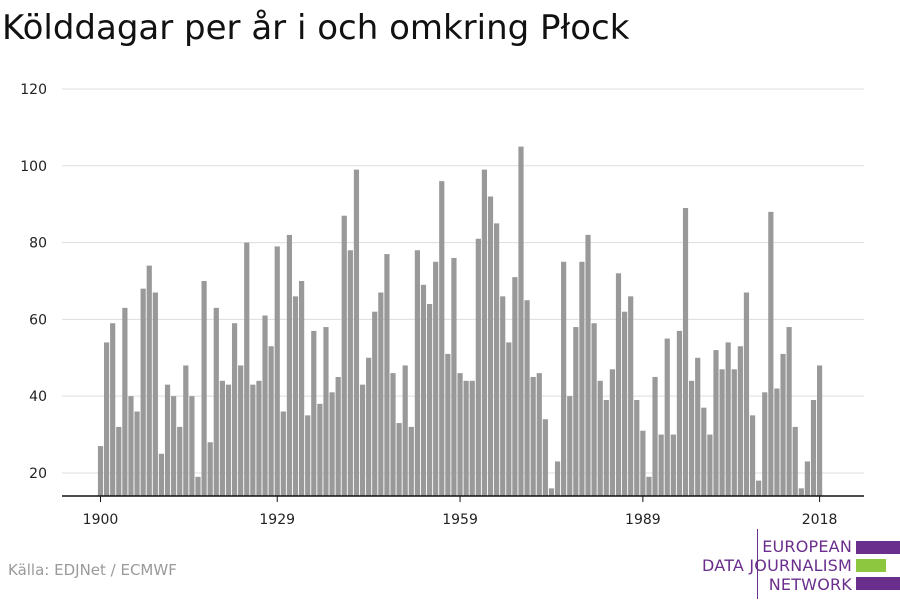 Image resolution: width=900 pixels, height=600 pixels. What do you see at coordinates (326, 411) in the screenshot?
I see `bar-1937` at bounding box center [326, 411].